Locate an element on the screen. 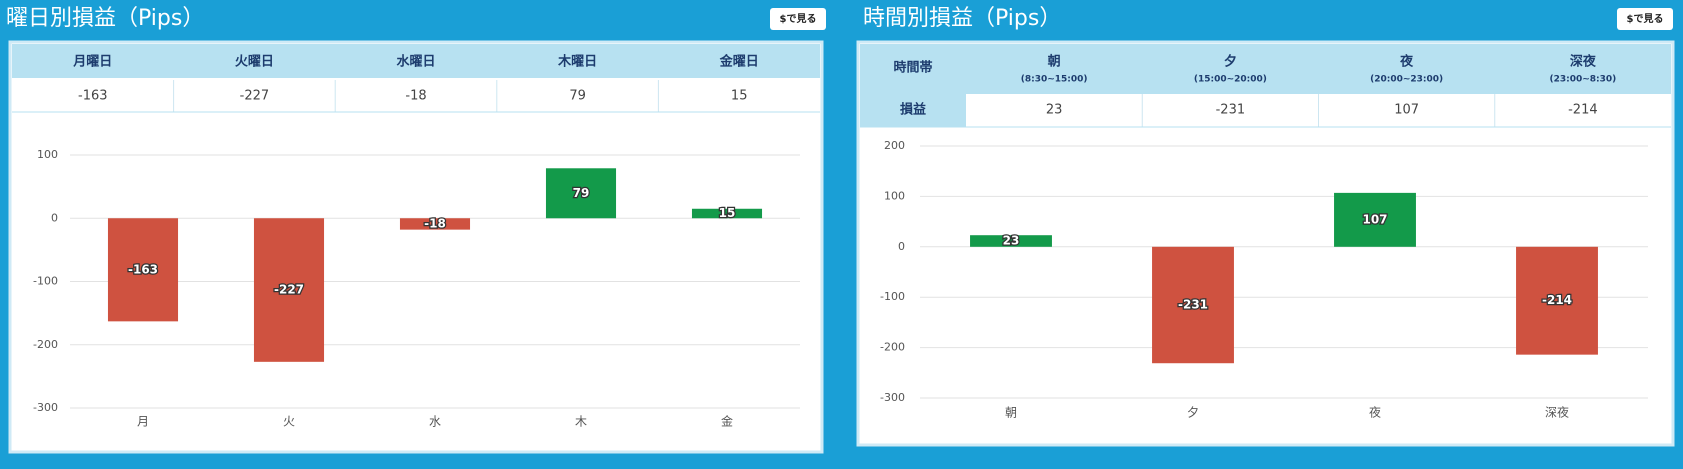 The height and width of the screenshot is (469, 1683). bar-label: -231 is located at coordinates (1193, 305).